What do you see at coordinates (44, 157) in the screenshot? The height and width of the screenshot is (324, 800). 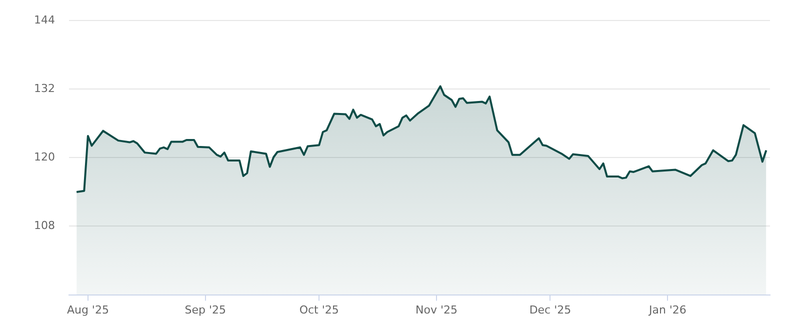 I see `y-tick-label: 120` at bounding box center [44, 157].